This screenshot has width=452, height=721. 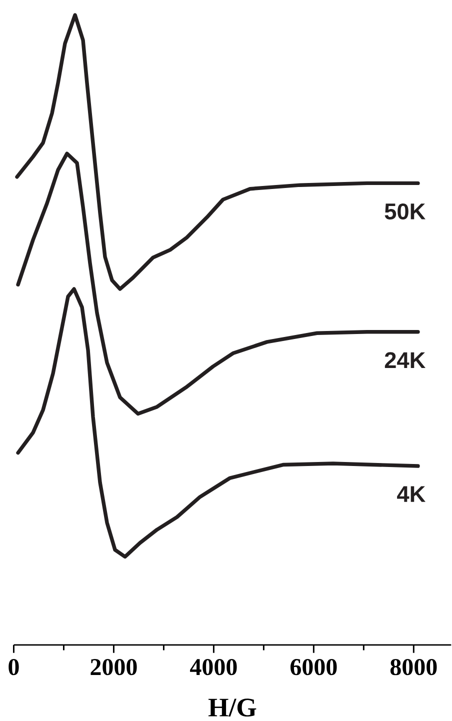 I want to click on x-tick-label: 2000, so click(x=113, y=667).